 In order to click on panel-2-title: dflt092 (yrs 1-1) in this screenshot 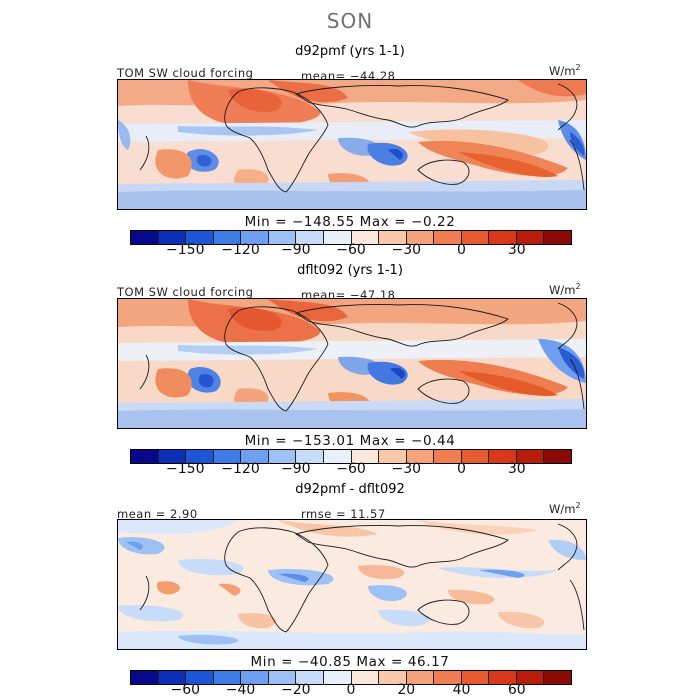, I will do `click(350, 270)`.